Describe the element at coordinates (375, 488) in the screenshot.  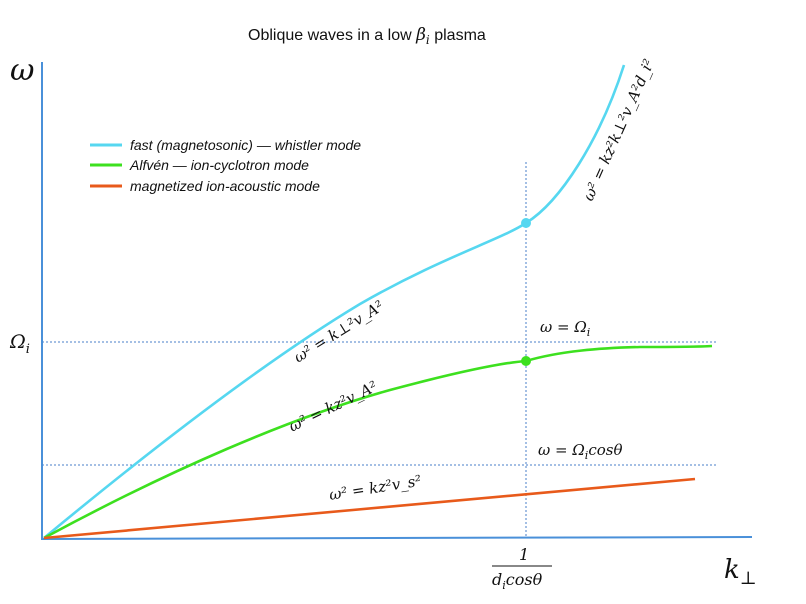
I see `acoustic-dispersion-label: ω² = kz²v_s²` at that location.